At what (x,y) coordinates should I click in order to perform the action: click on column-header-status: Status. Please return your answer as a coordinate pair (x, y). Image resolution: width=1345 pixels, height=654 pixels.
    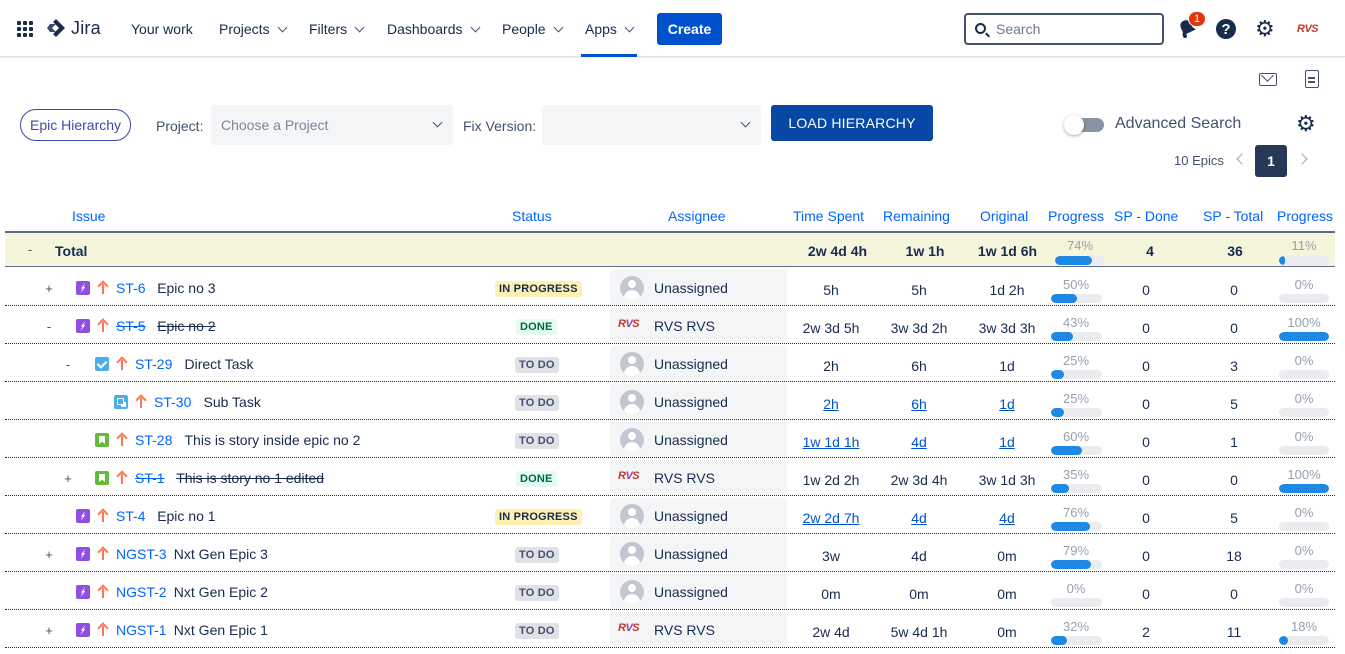
    Looking at the image, I should click on (532, 216).